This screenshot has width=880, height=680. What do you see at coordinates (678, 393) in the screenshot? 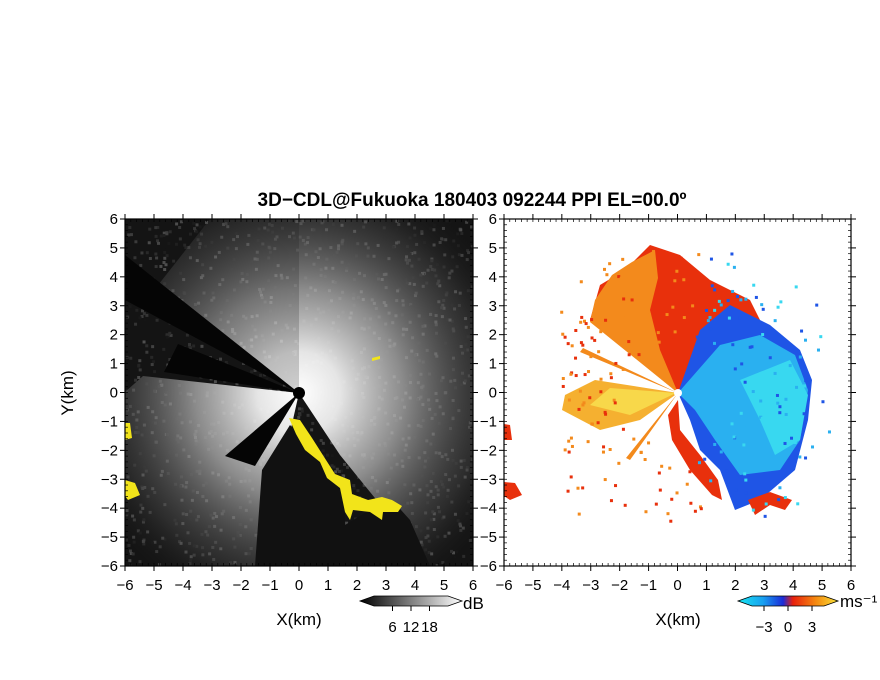
I see `velocity-radar-site` at bounding box center [678, 393].